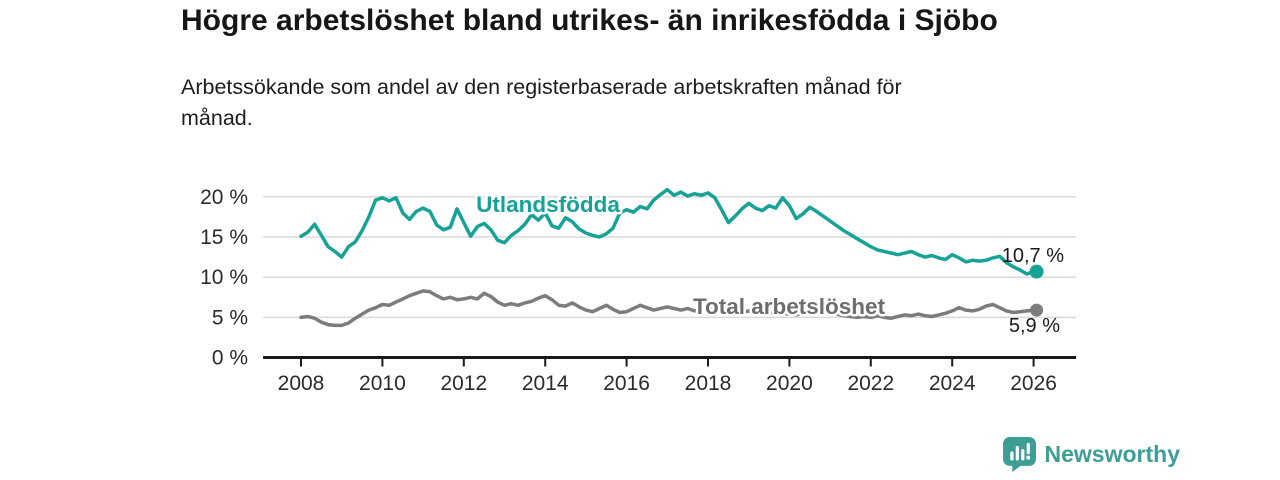 The width and height of the screenshot is (1280, 480). What do you see at coordinates (230, 358) in the screenshot?
I see `y-tick-label: 0 %` at bounding box center [230, 358].